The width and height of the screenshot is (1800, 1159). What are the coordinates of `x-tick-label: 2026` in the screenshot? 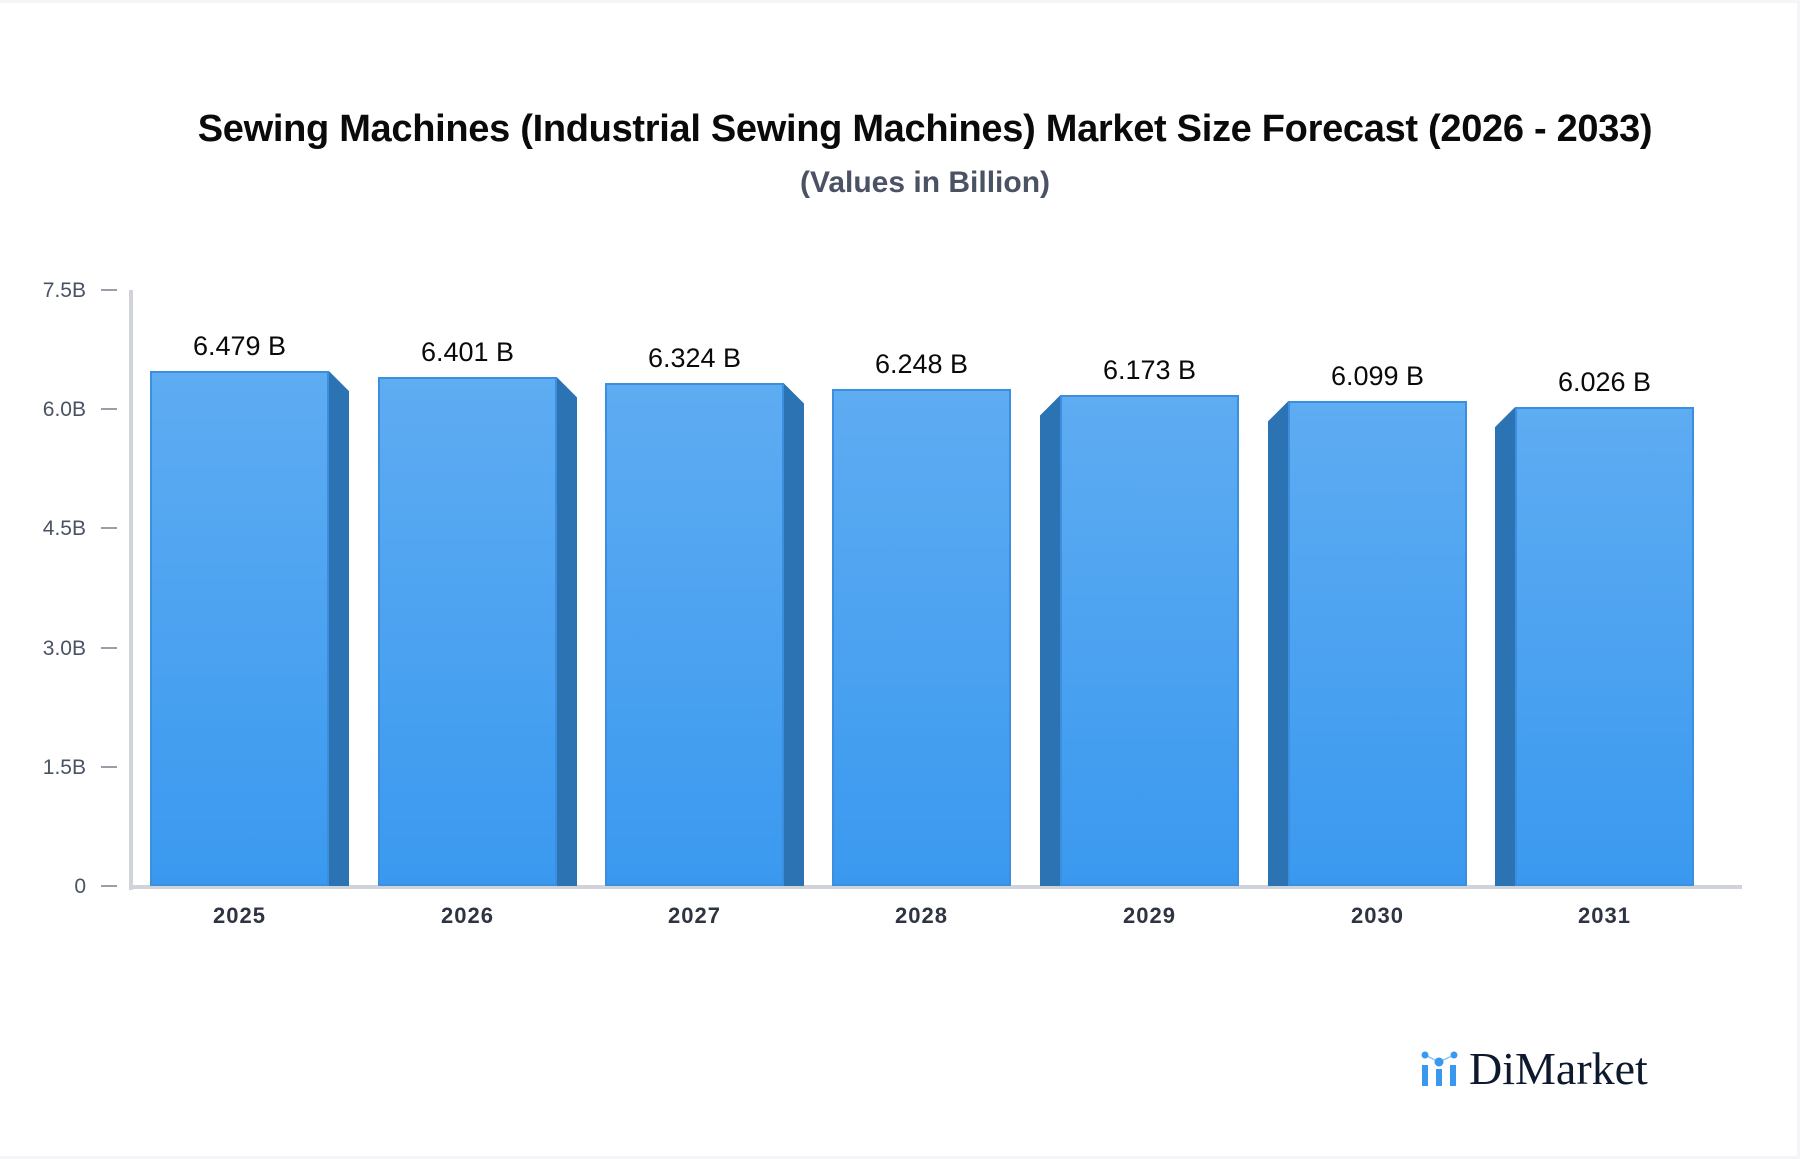 It's located at (467, 915).